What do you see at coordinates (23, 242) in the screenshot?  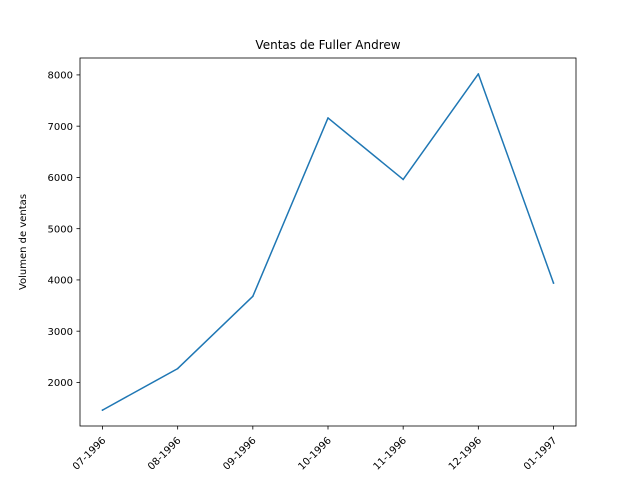 I see `y-axis-label: Volumen de ventas` at bounding box center [23, 242].